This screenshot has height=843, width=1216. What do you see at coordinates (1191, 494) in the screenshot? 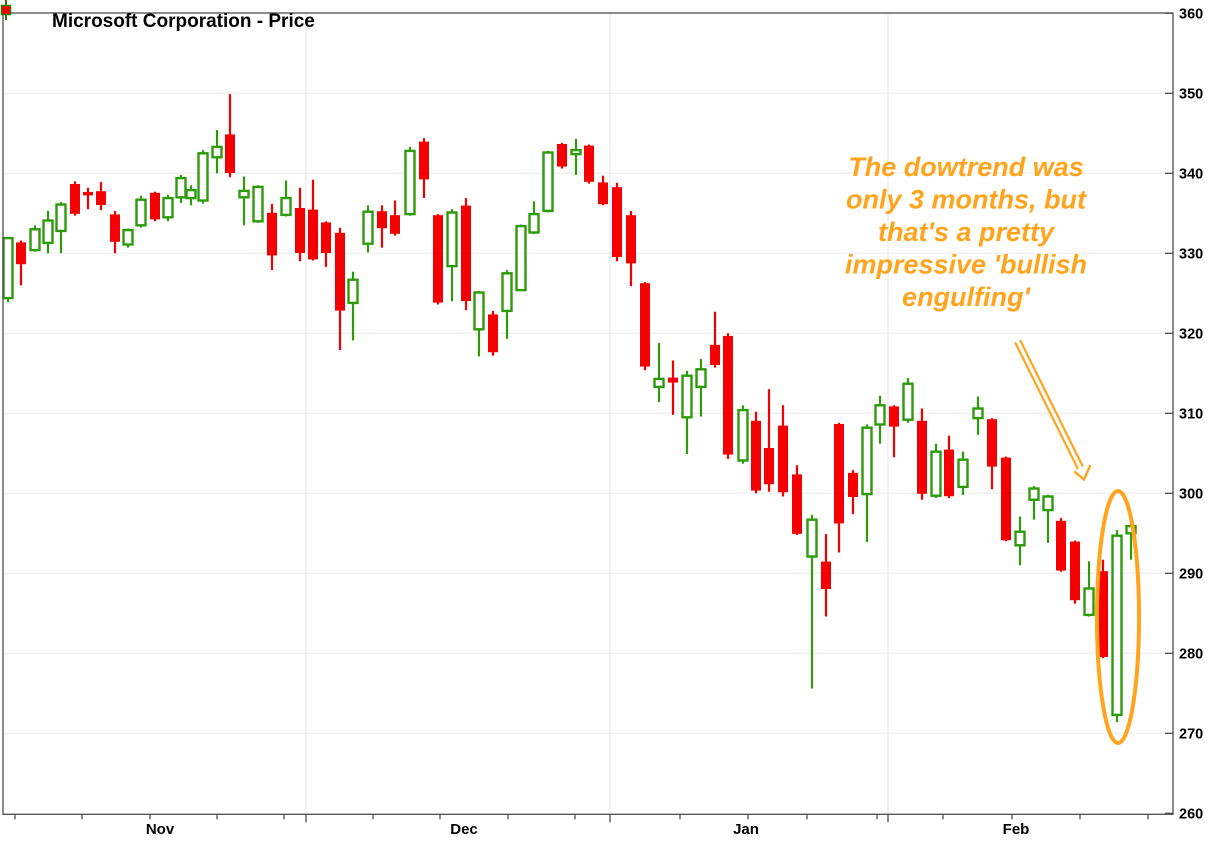
I see `y-axis-label: 300` at bounding box center [1191, 494].